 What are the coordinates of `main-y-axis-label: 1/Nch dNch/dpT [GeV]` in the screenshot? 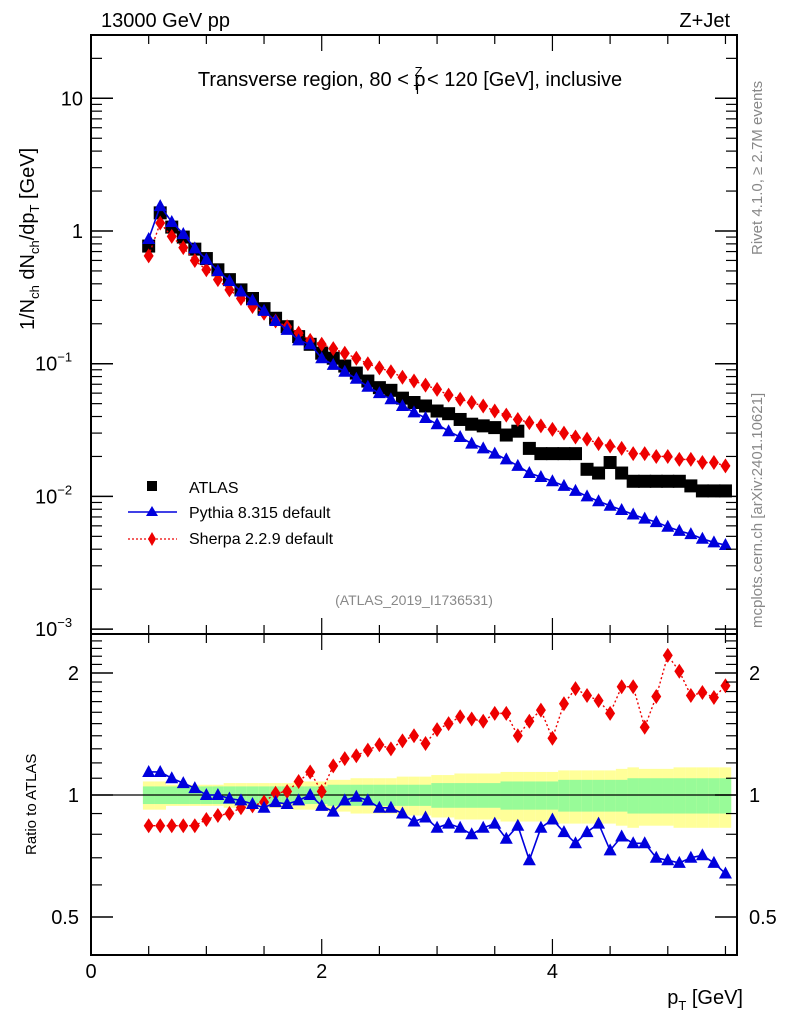 It's located at (29, 239).